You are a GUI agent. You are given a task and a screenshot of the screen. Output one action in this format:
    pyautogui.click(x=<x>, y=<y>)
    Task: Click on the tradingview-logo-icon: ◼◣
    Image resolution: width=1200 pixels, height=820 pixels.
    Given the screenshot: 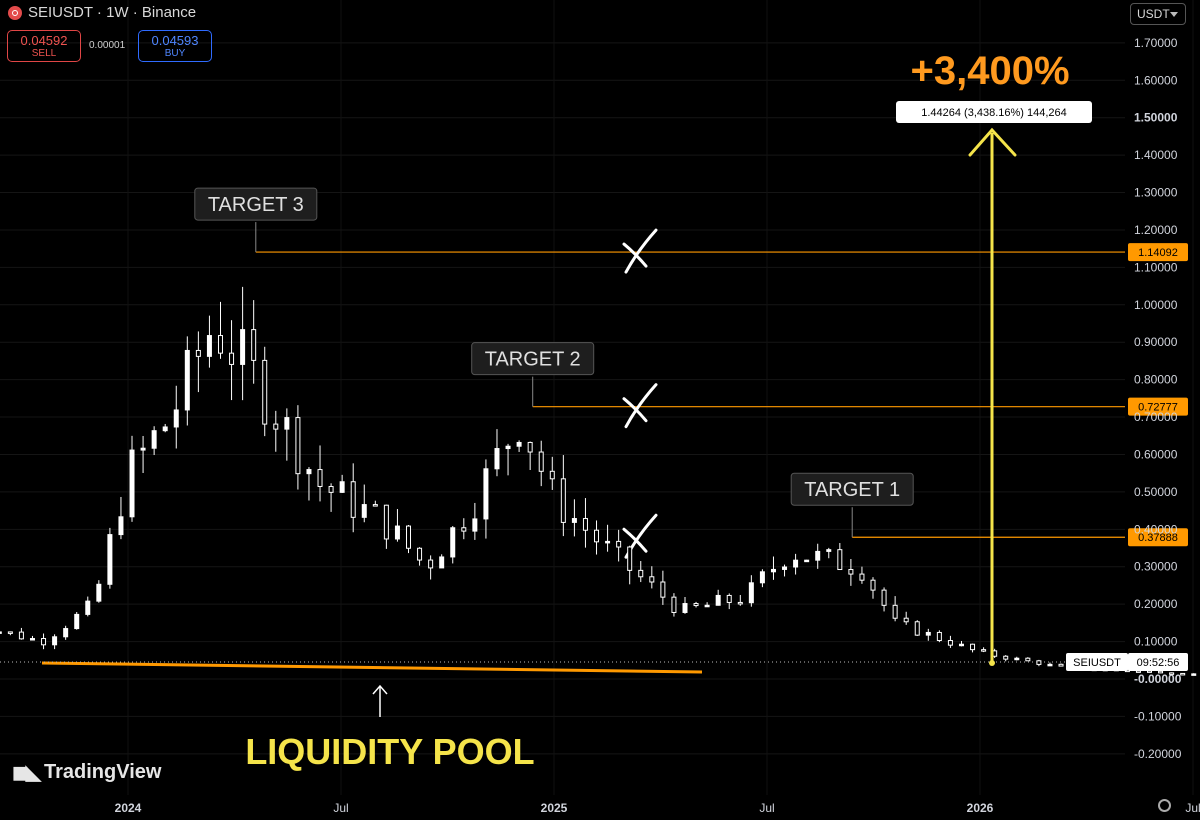 What is the action you would take?
    pyautogui.click(x=26, y=773)
    